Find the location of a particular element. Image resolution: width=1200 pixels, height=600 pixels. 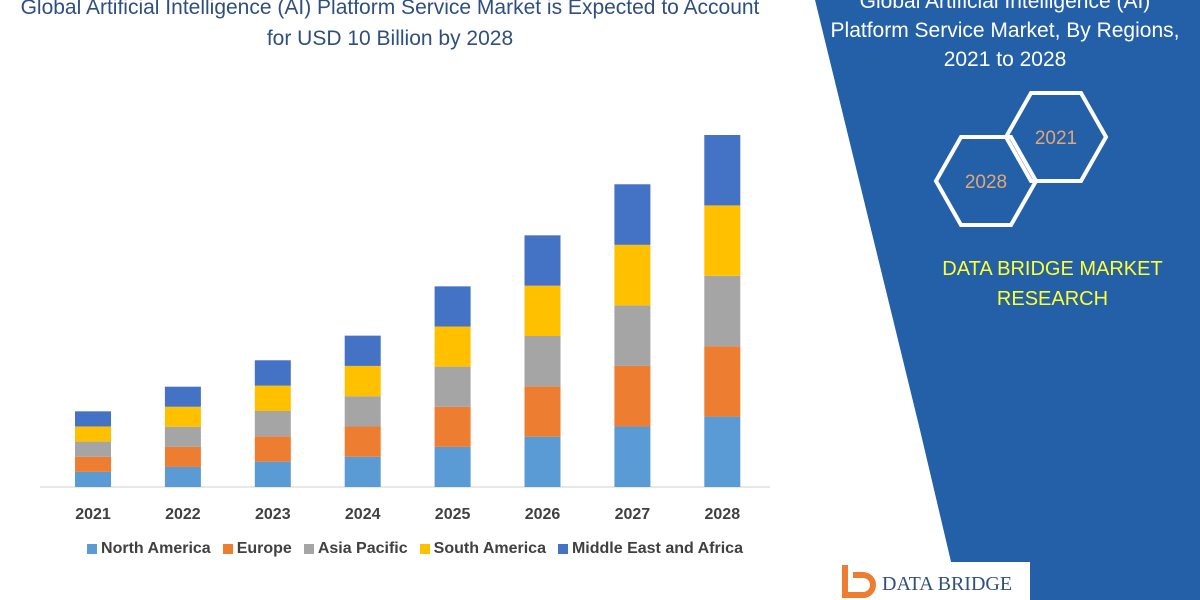

x-tick-label: 2023 is located at coordinates (273, 514).